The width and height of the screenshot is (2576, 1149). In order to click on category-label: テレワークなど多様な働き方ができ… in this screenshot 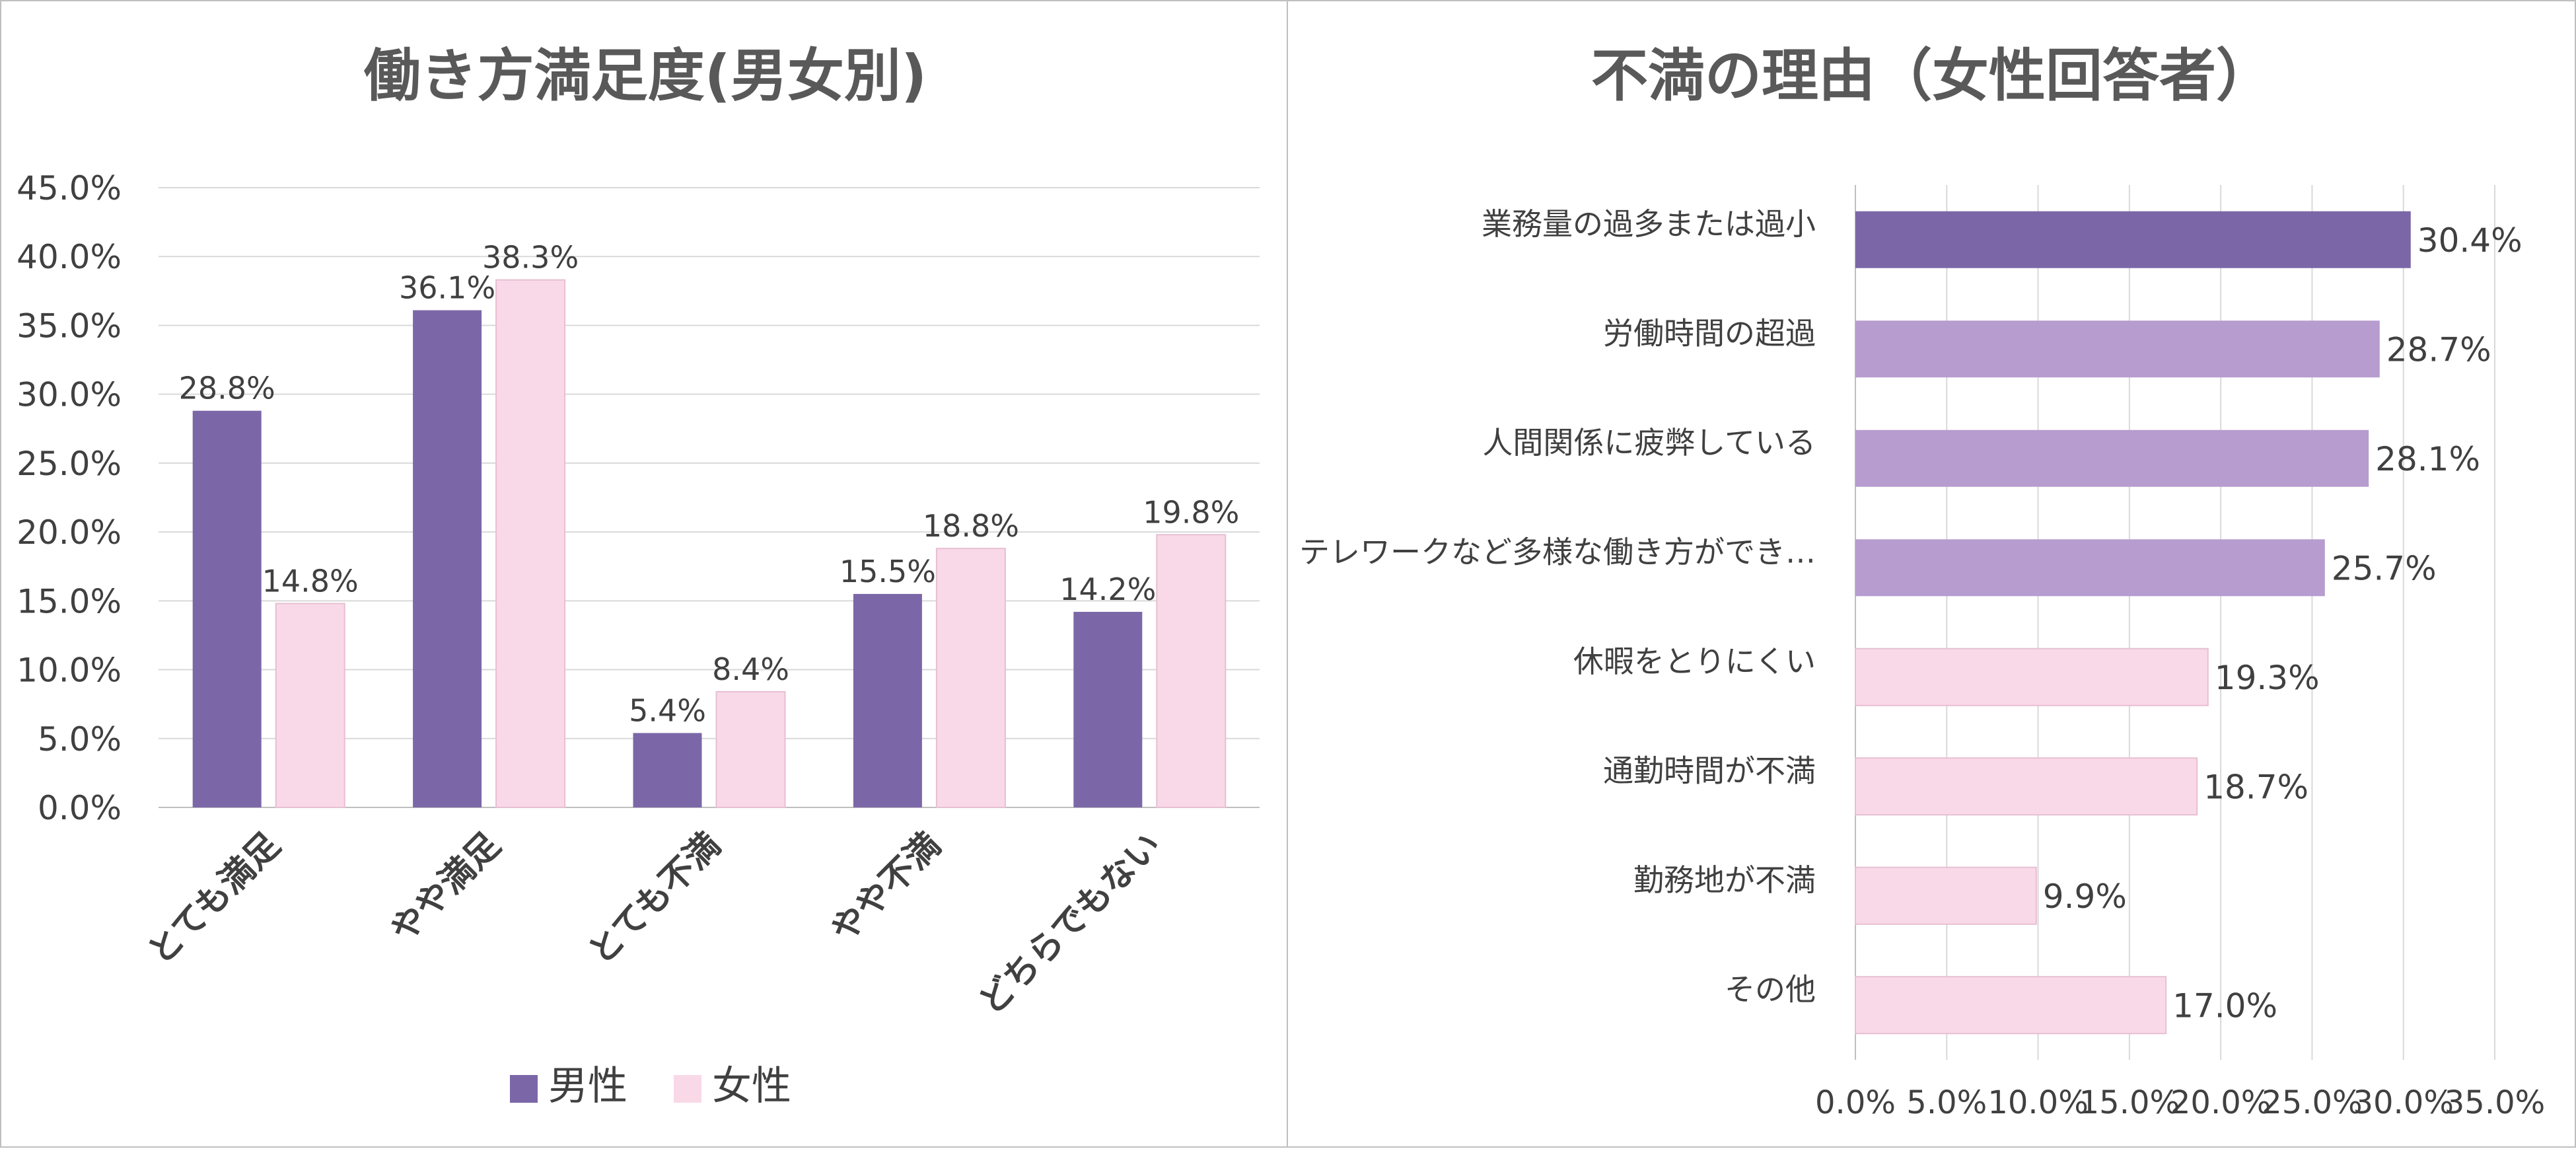, I will do `click(1557, 552)`.